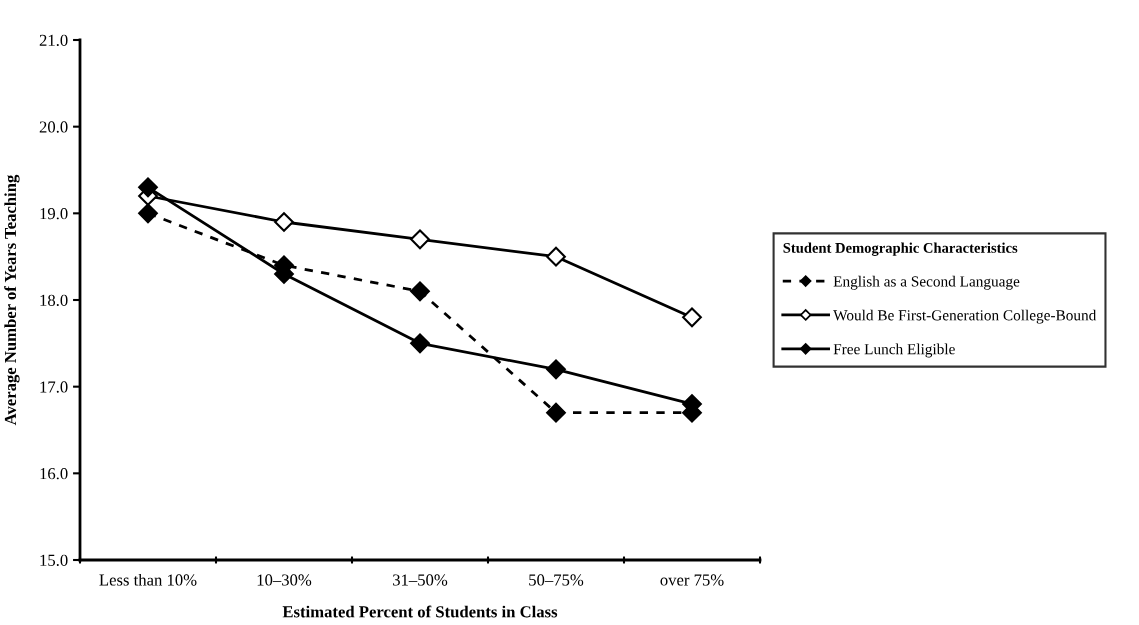  Describe the element at coordinates (54, 214) in the screenshot. I see `y-tick-label: 19.0` at that location.